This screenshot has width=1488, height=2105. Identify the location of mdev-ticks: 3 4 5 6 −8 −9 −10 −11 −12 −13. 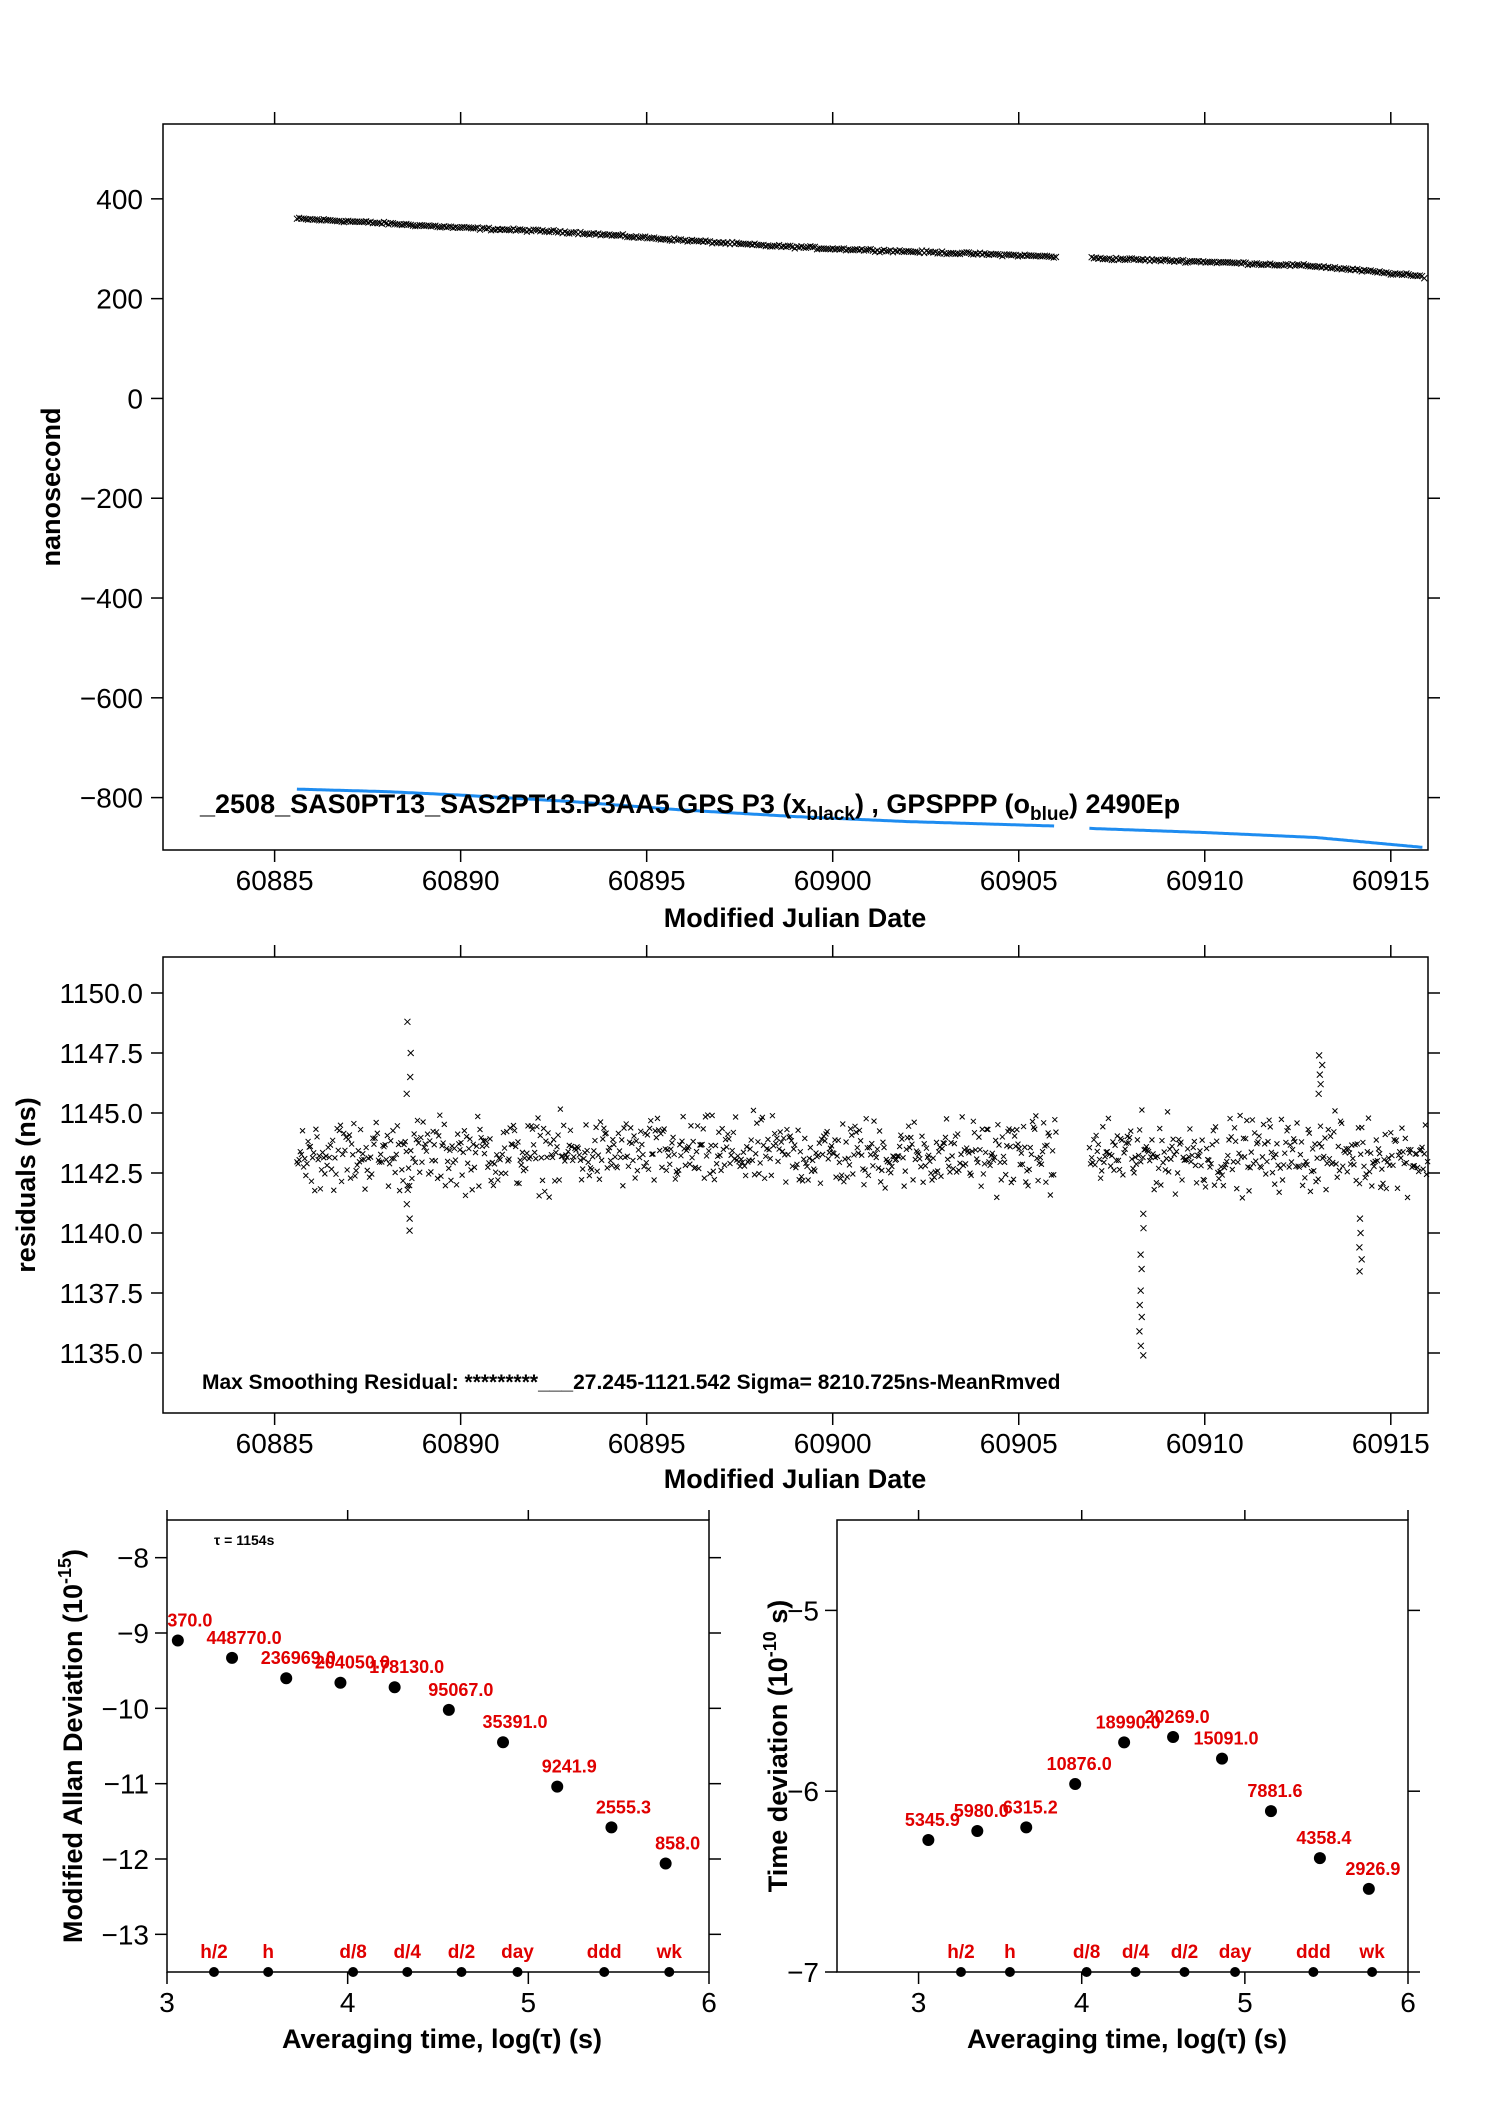
(411, 1764).